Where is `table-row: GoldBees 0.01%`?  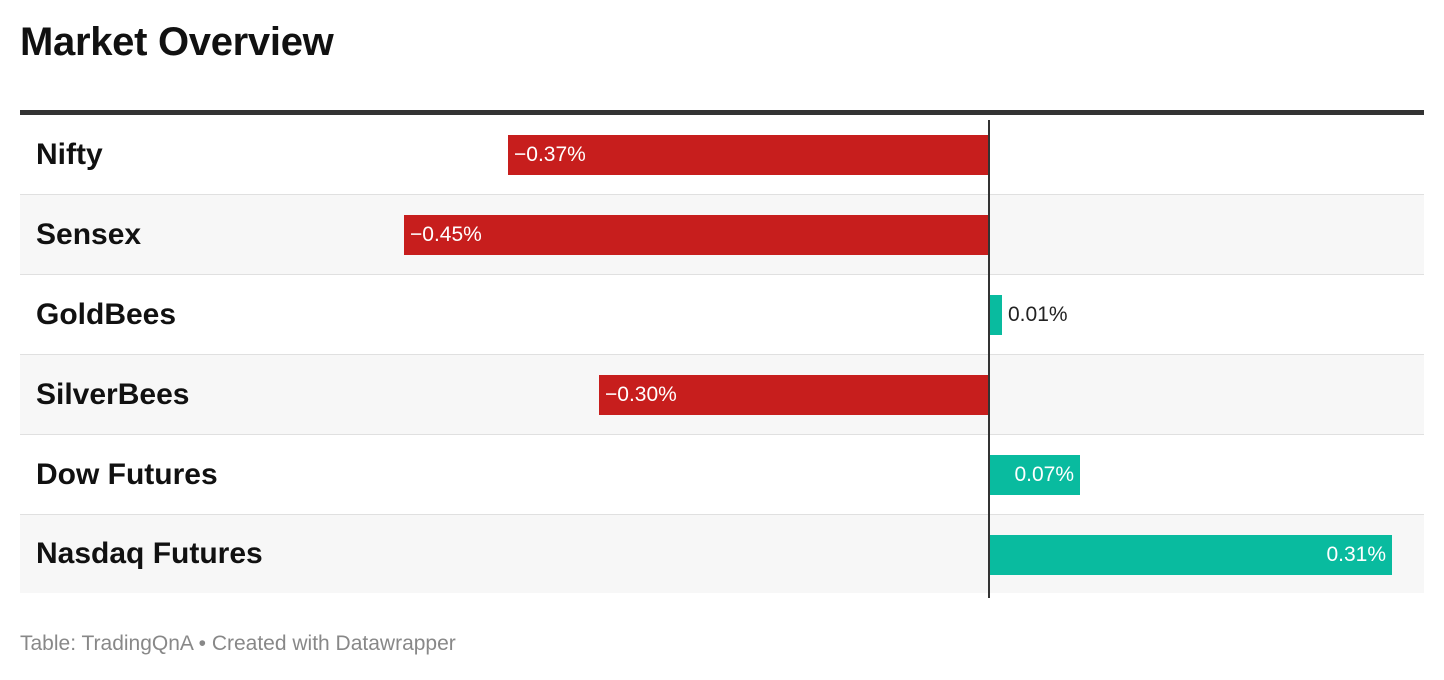 table-row: GoldBees 0.01% is located at coordinates (722, 315).